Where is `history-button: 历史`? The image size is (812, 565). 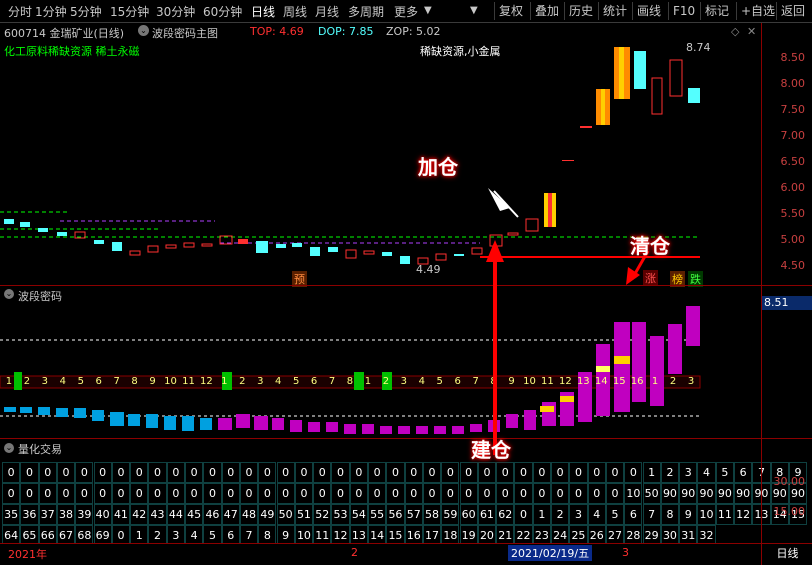
history-button: 历史 is located at coordinates (581, 11).